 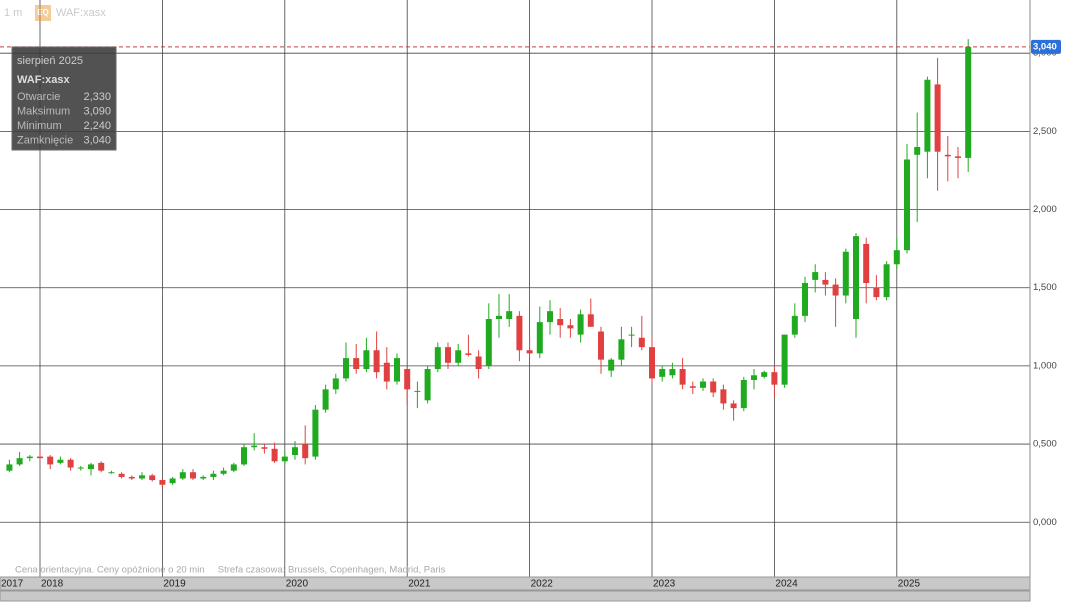 What do you see at coordinates (1046, 46) in the screenshot?
I see `last-price-box` at bounding box center [1046, 46].